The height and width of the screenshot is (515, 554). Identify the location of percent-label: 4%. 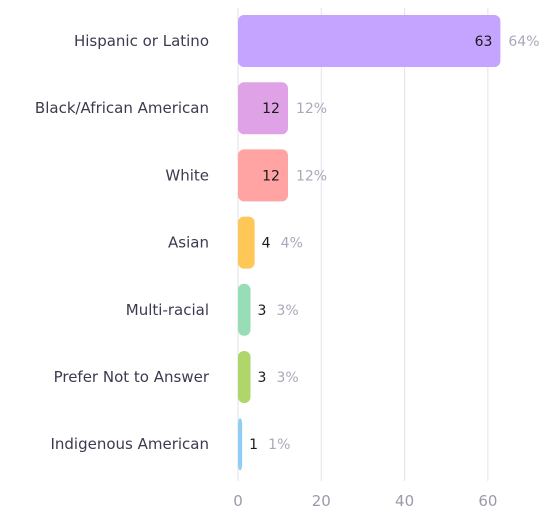
(292, 244).